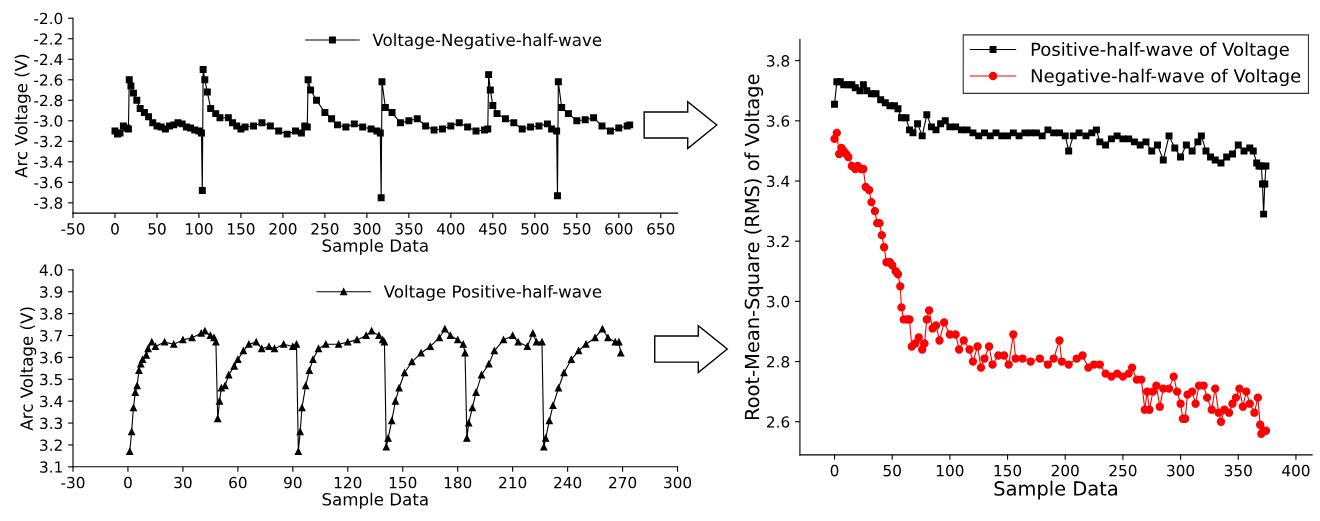 This screenshot has height=521, width=1320. I want to click on y-tick-label: -3.2, so click(48, 141).